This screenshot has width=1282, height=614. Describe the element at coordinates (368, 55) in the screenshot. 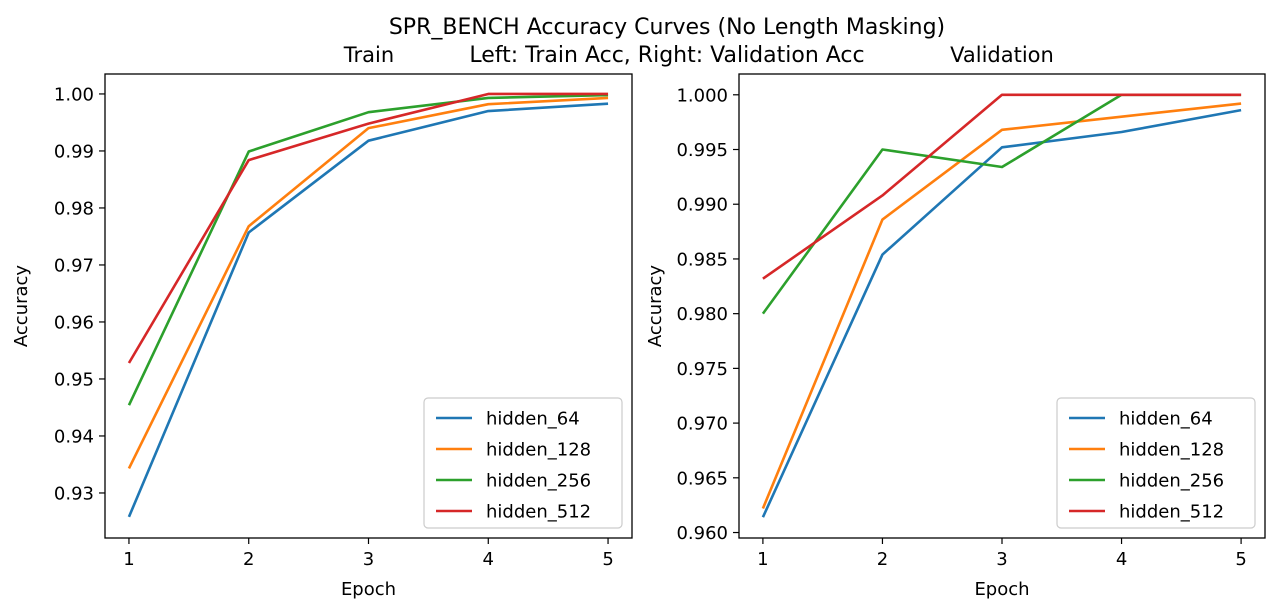

I see `subplot-title: Train` at that location.